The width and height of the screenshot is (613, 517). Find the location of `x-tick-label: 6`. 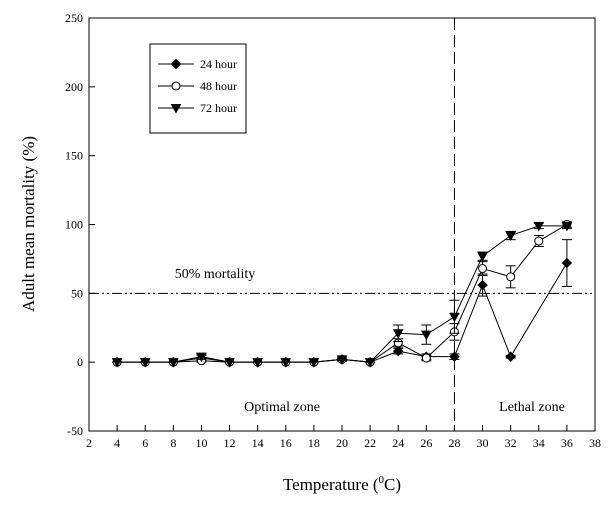

x-tick-label: 6 is located at coordinates (145, 443).